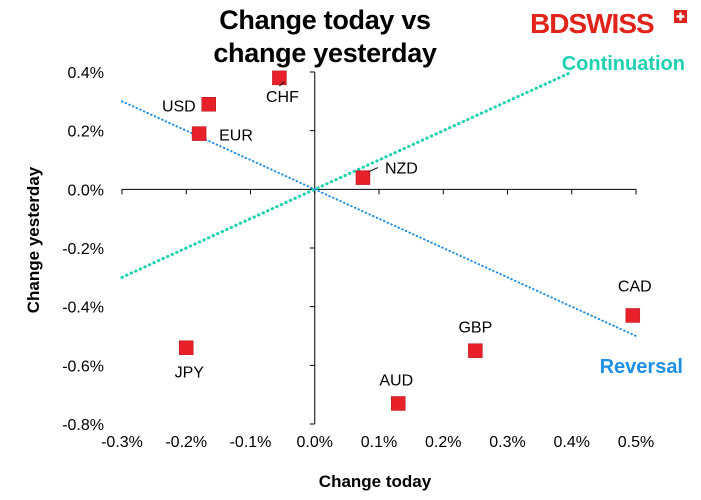 This screenshot has width=701, height=500. Describe the element at coordinates (401, 169) in the screenshot. I see `point-label-nzd: NZD` at that location.